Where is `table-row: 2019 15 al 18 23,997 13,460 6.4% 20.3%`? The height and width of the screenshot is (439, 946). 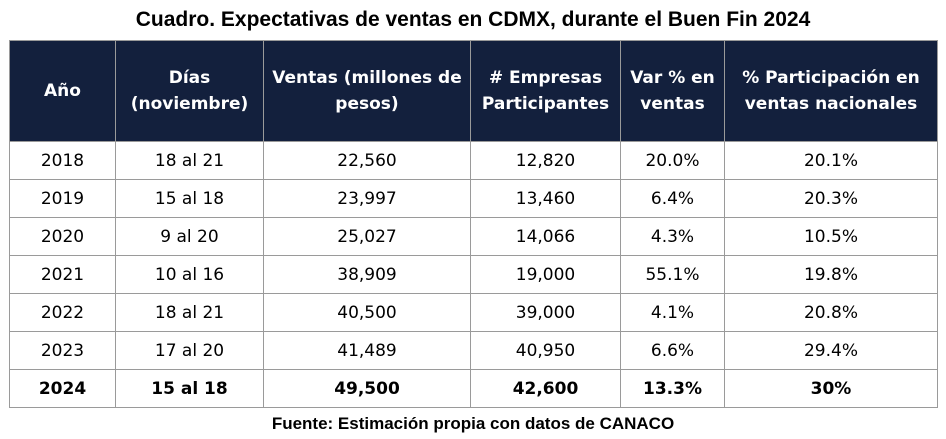 table-row: 2019 15 al 18 23,997 13,460 6.4% 20.3% is located at coordinates (473, 198).